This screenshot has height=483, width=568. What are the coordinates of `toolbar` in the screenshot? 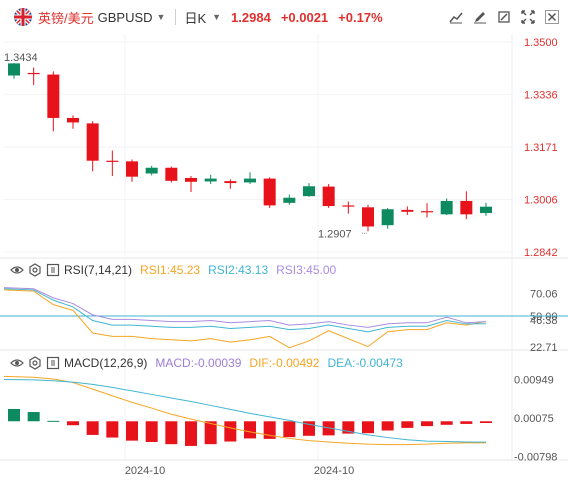 It's located at (504, 17).